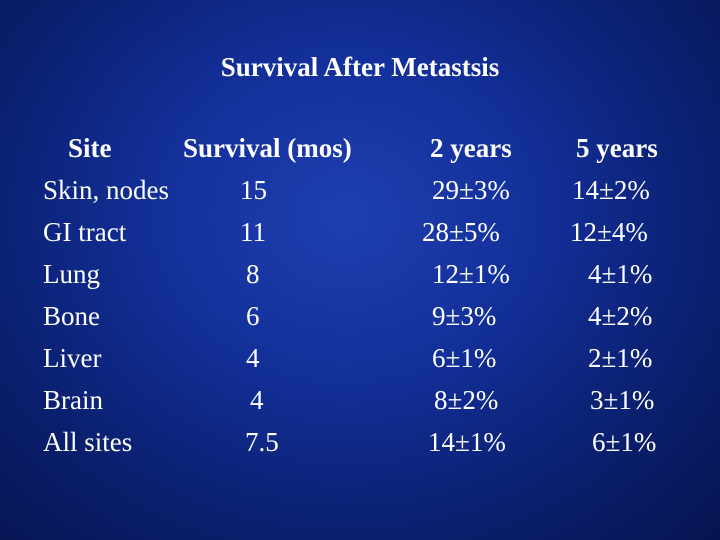 This screenshot has height=540, width=720. I want to click on row-site: Brain, so click(73, 400).